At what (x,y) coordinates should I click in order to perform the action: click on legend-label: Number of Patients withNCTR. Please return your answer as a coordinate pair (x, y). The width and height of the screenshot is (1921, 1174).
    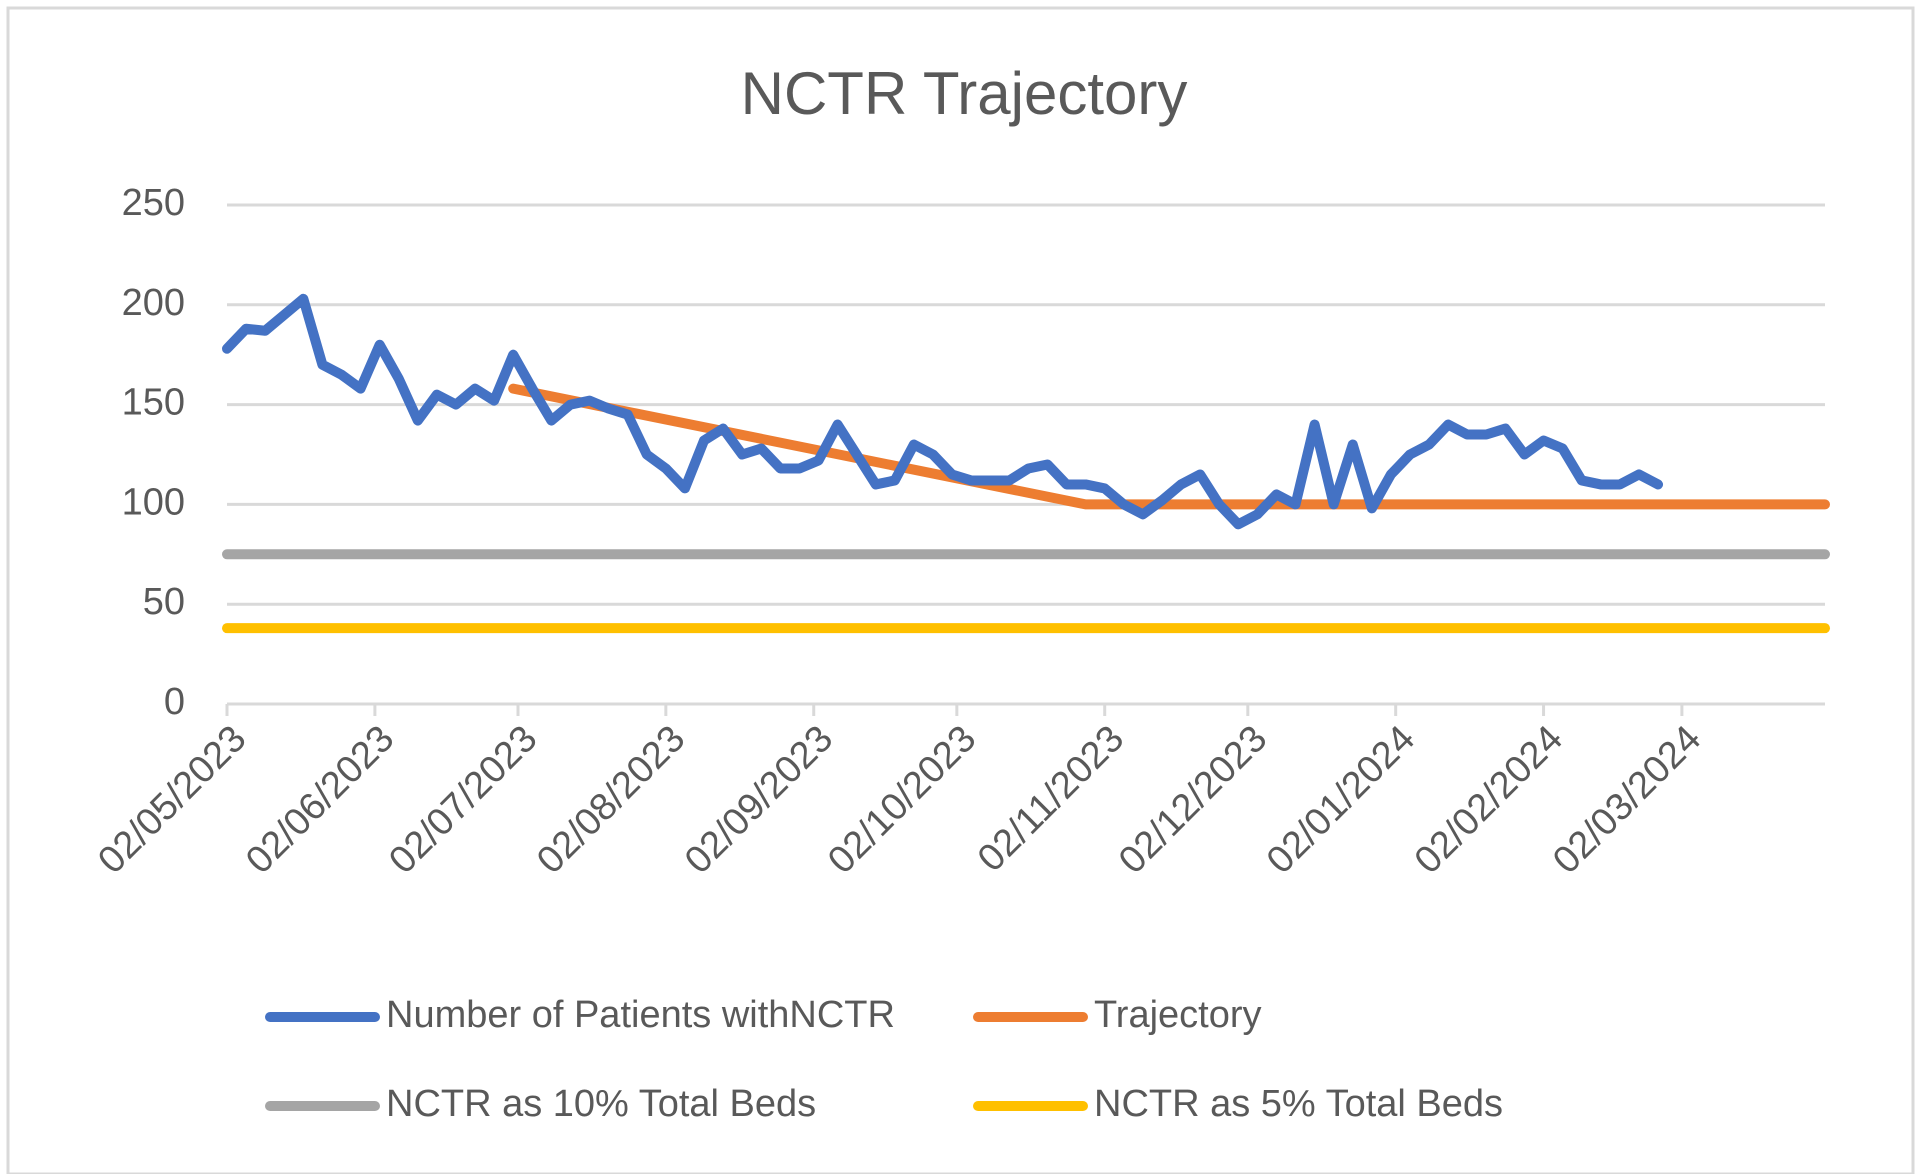
    Looking at the image, I should click on (640, 1015).